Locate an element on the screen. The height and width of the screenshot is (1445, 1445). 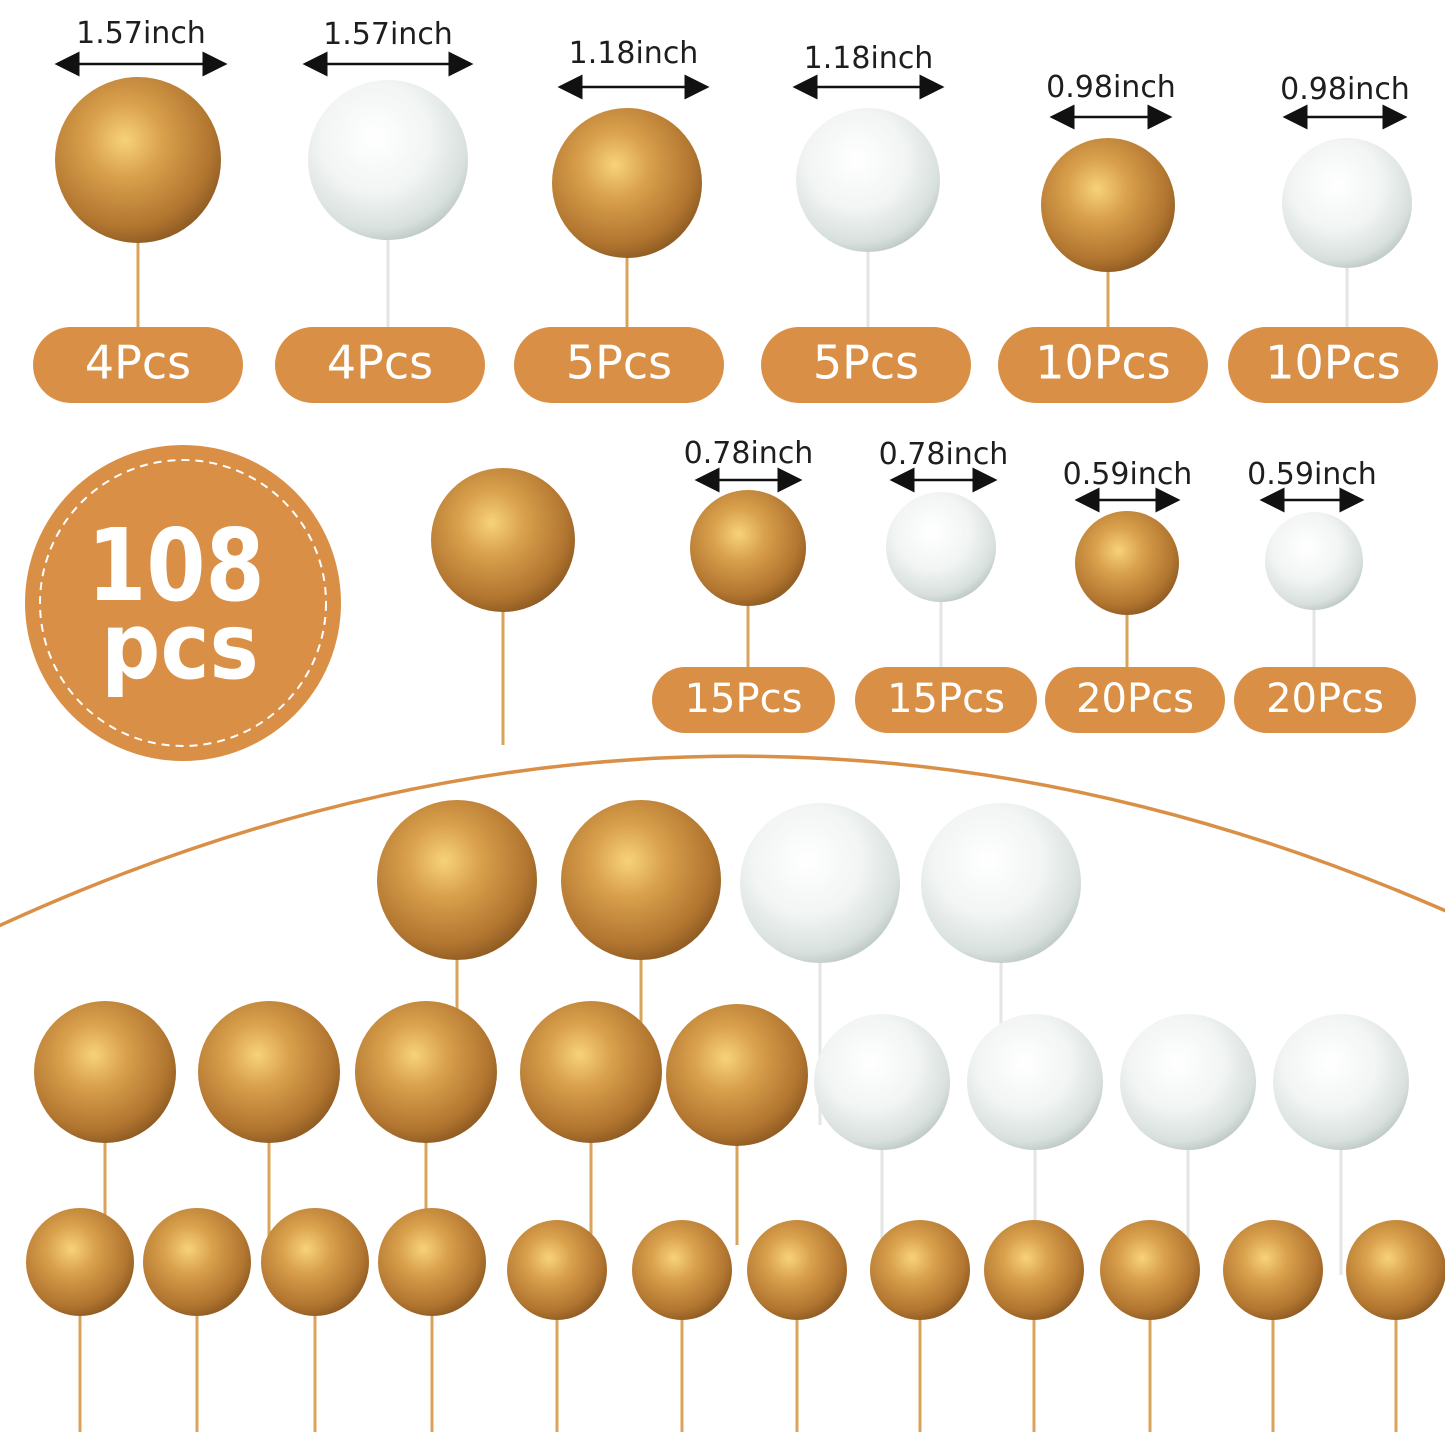
badge-unit: pcs is located at coordinates (180, 646).